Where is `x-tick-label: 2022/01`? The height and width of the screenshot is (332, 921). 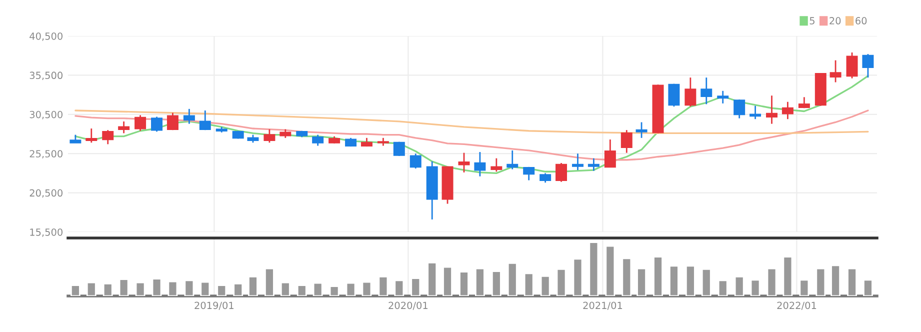
x-tick-label: 2022/01 is located at coordinates (796, 306).